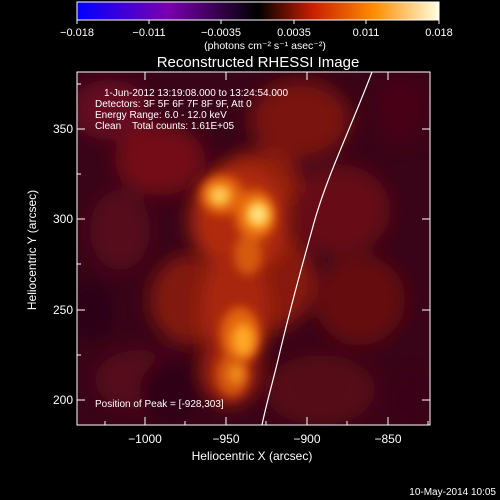 The height and width of the screenshot is (500, 500). Describe the element at coordinates (294, 33) in the screenshot. I see `colorbar-tick-label: 0.0035` at that location.